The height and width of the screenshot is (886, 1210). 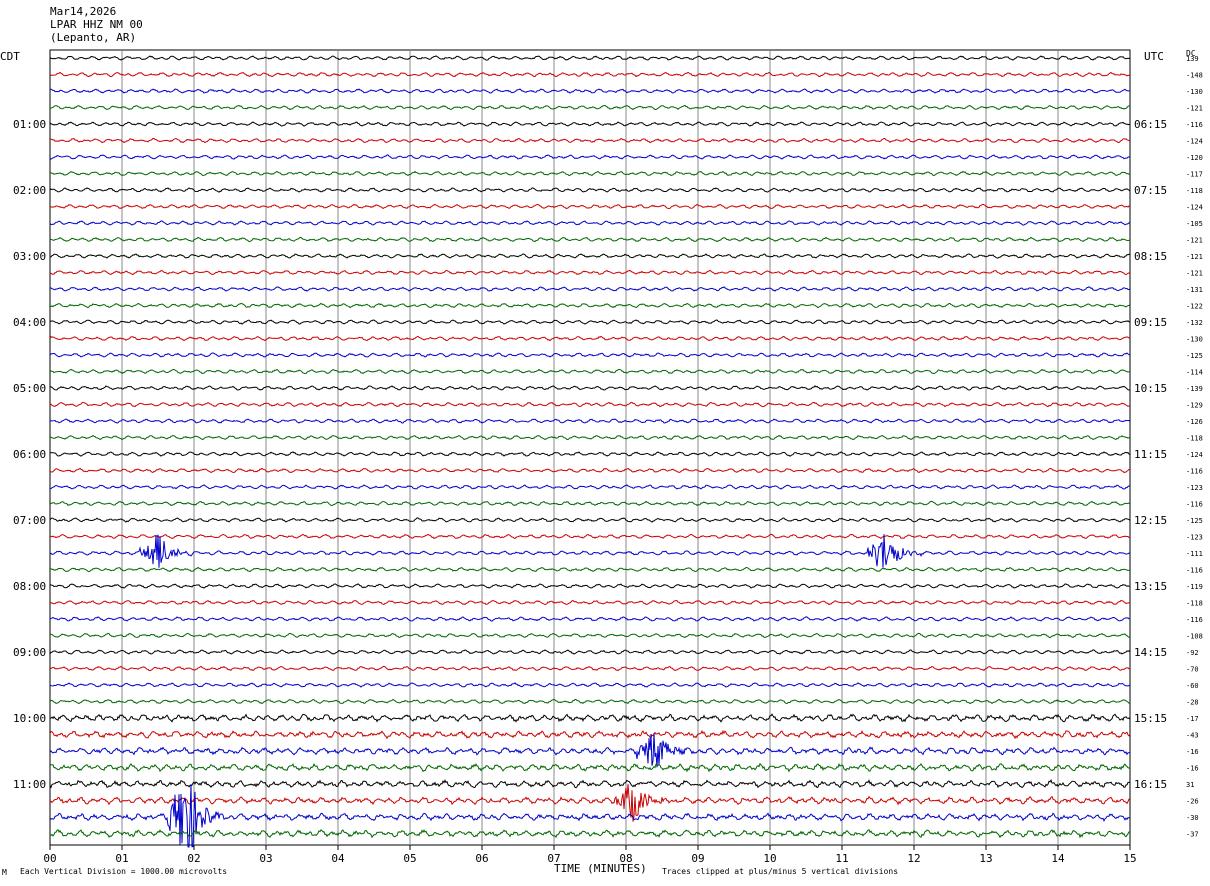 I want to click on cdt-hour-label: 03:00, so click(x=29, y=256).